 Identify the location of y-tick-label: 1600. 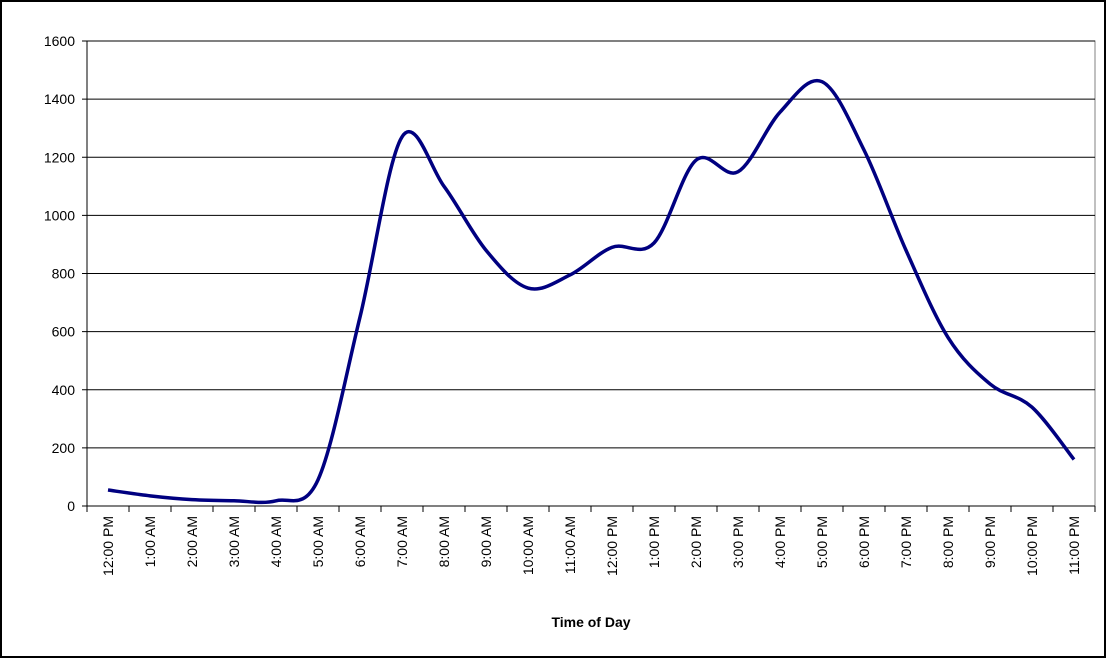
(59, 41).